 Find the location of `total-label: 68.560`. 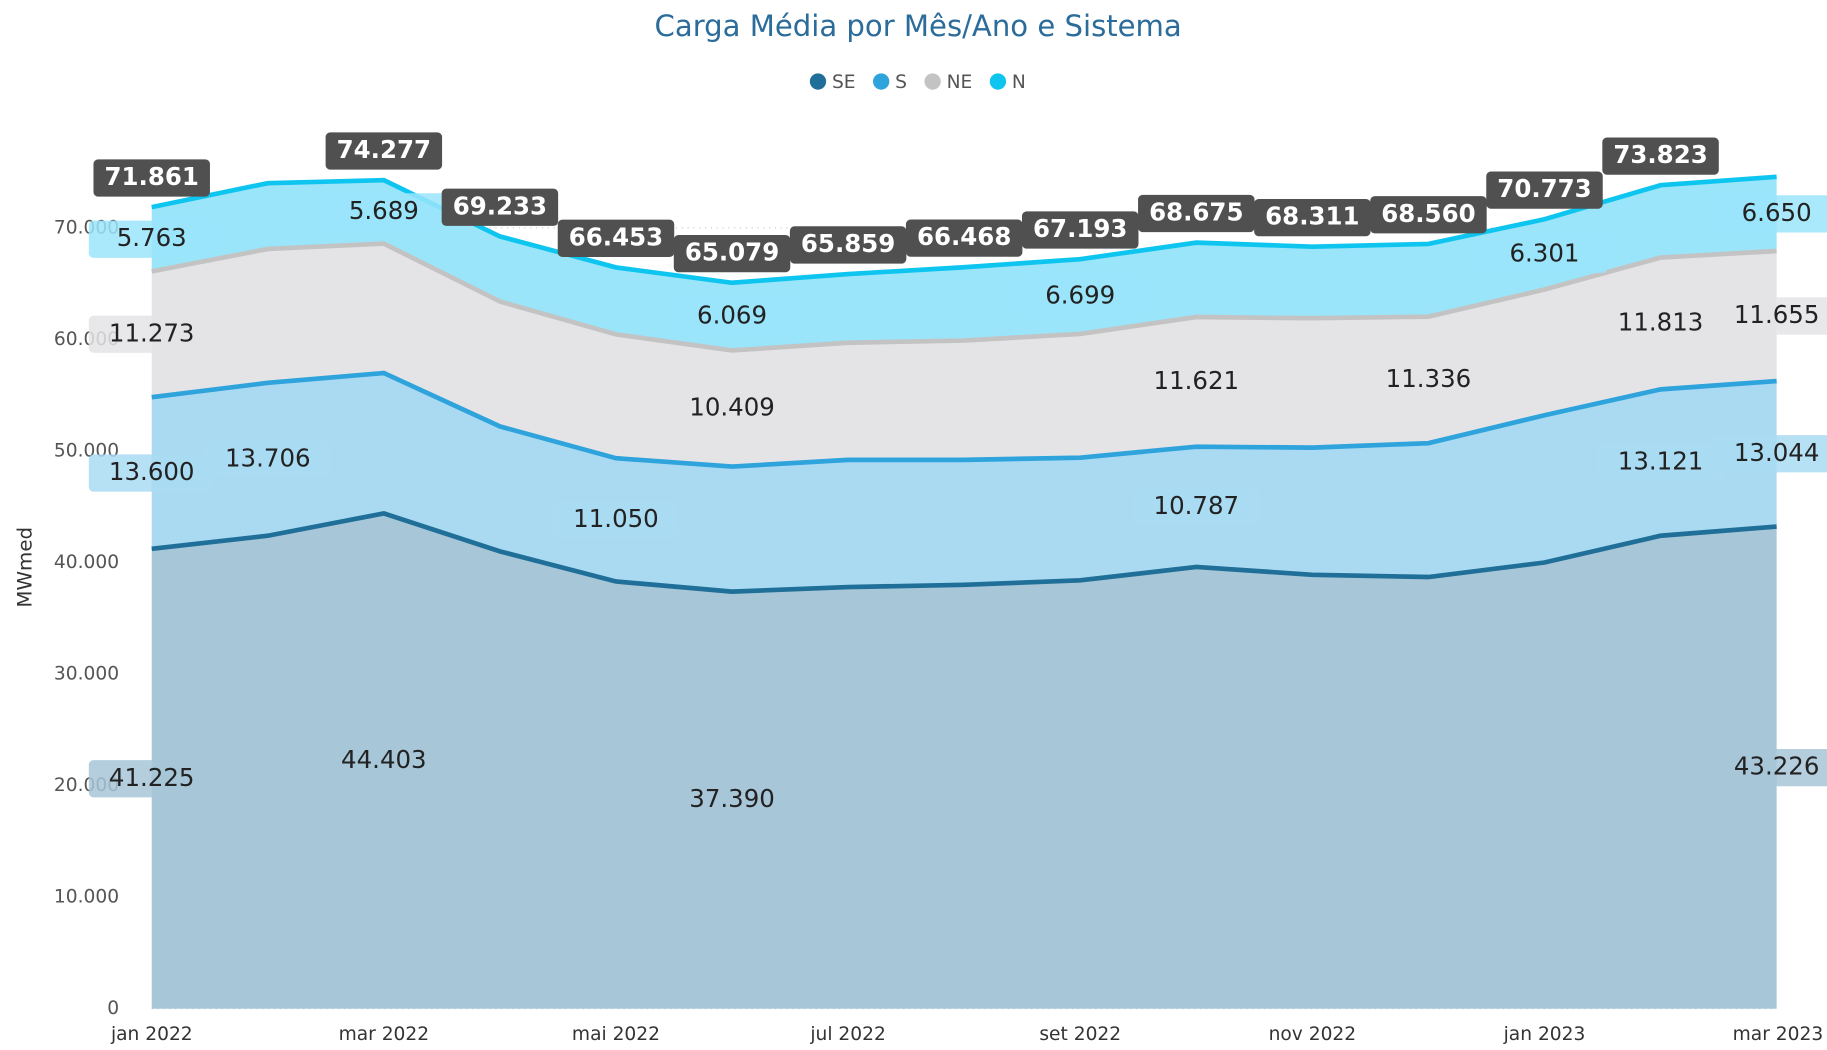

total-label: 68.560 is located at coordinates (1428, 213).